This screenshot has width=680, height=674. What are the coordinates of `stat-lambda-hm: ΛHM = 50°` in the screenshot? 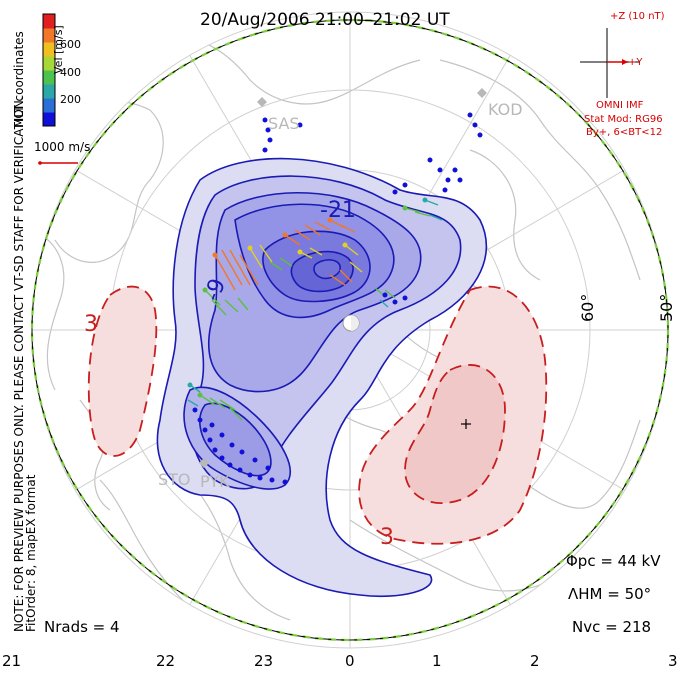 It's located at (610, 594).